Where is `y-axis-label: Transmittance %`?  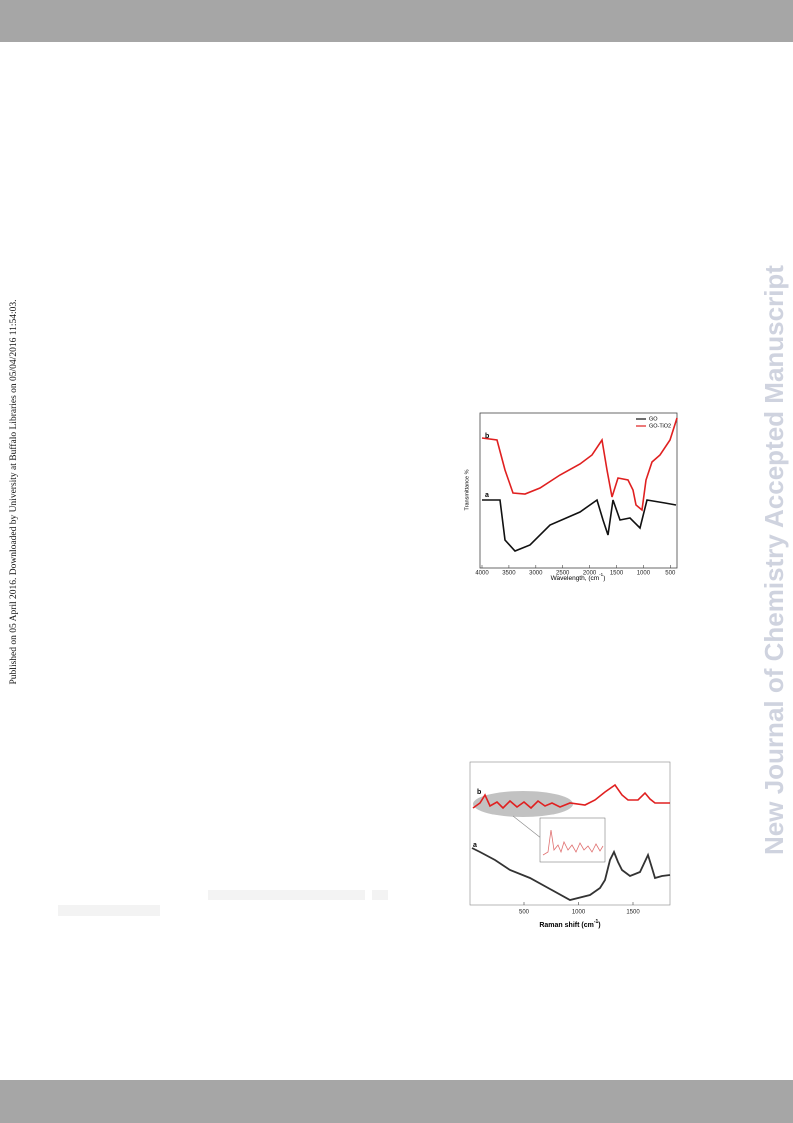
y-axis-label: Transmittance % is located at coordinates (467, 489).